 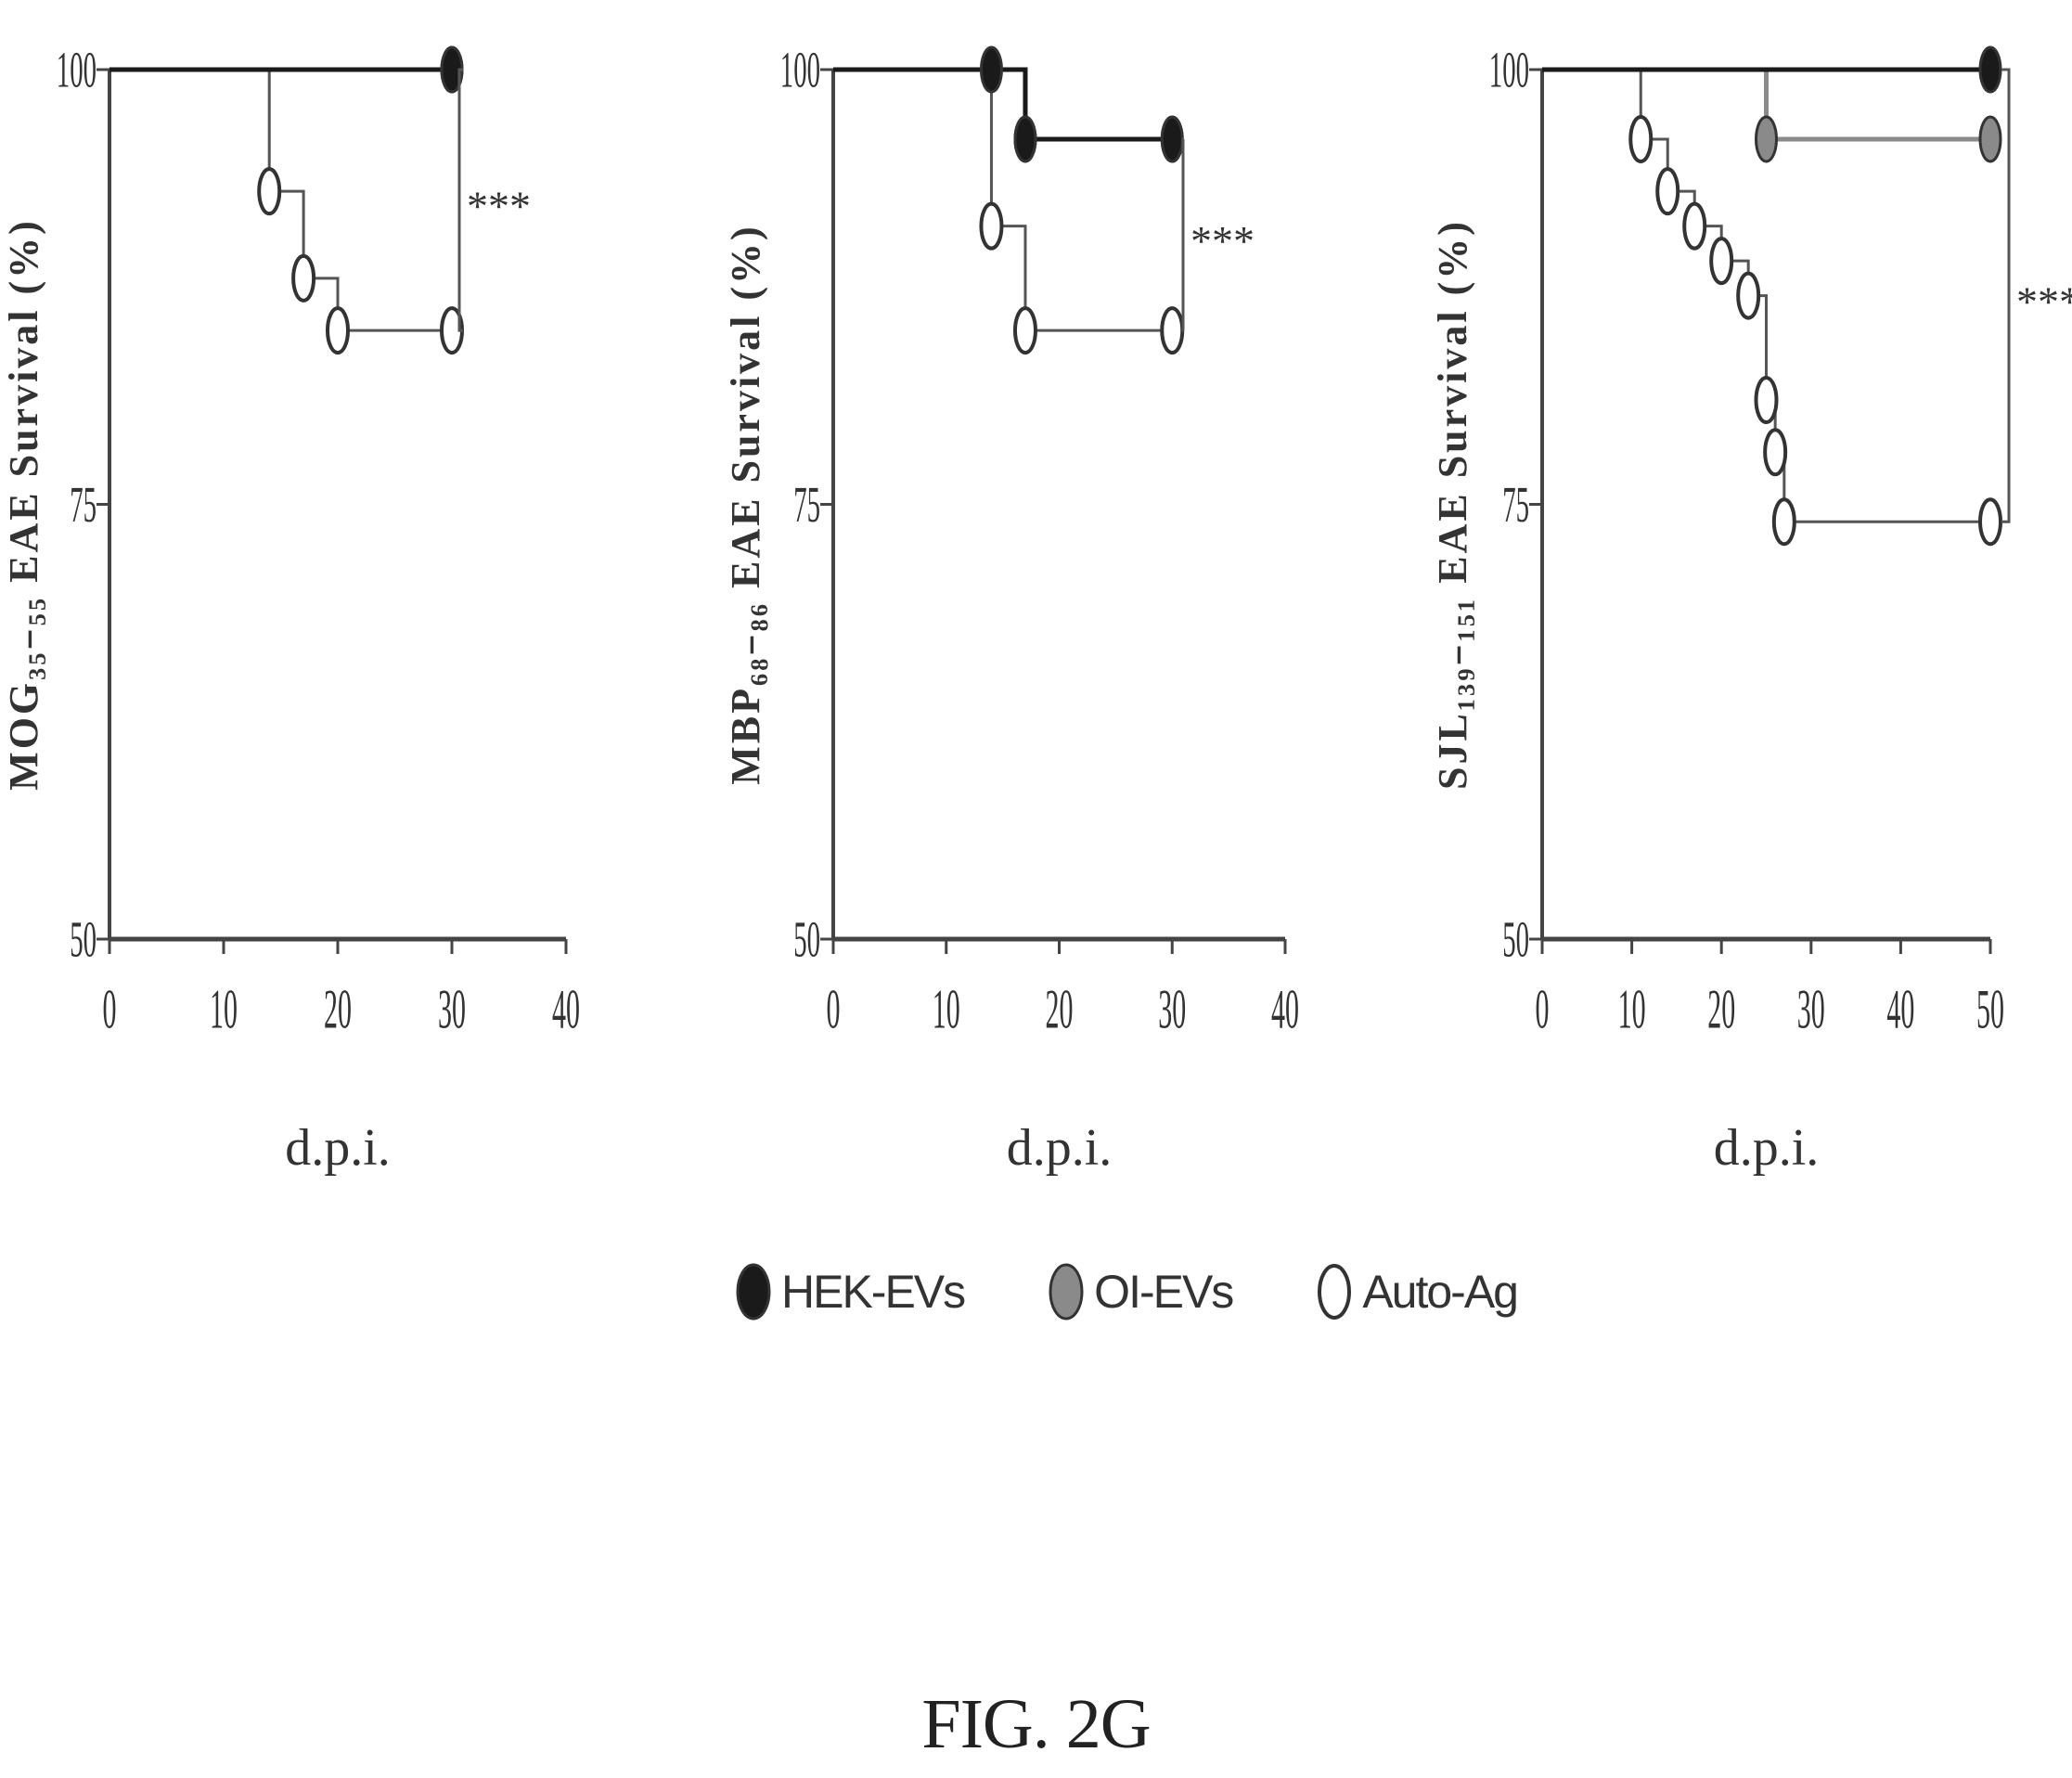 I want to click on series-line-oi-evs, so click(x=1003, y=104).